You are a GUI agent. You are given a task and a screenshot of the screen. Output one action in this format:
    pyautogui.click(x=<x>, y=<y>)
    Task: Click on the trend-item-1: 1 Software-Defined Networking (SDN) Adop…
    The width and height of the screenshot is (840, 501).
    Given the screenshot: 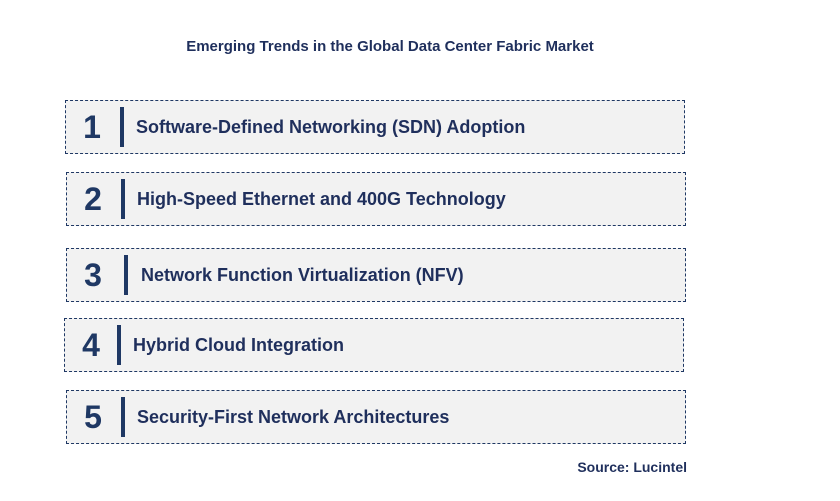 What is the action you would take?
    pyautogui.click(x=375, y=127)
    